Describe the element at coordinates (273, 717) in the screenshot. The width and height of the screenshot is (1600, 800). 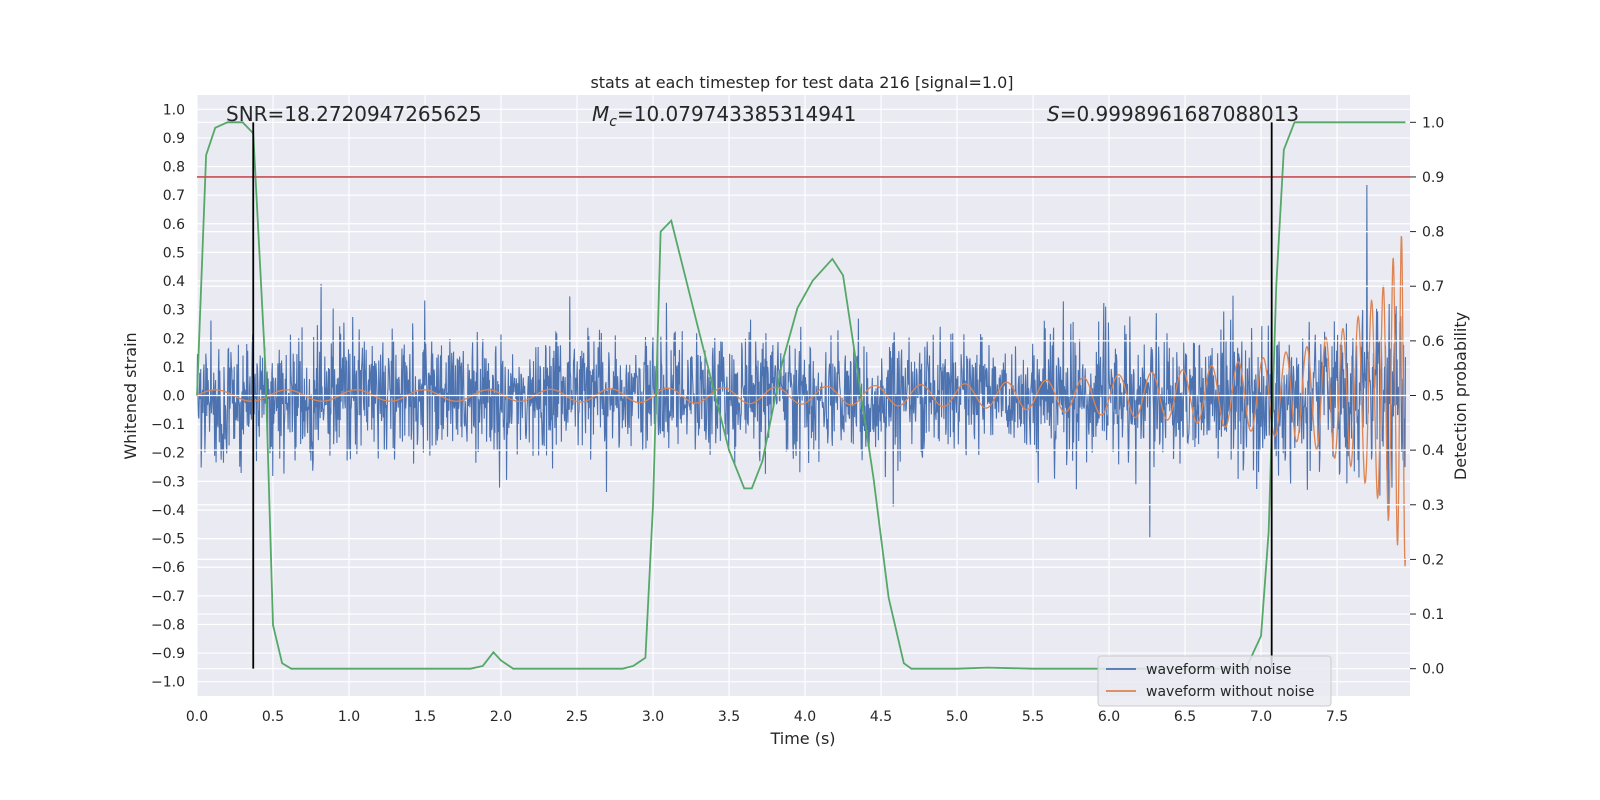
I see `x-tick-label: 0.5` at that location.